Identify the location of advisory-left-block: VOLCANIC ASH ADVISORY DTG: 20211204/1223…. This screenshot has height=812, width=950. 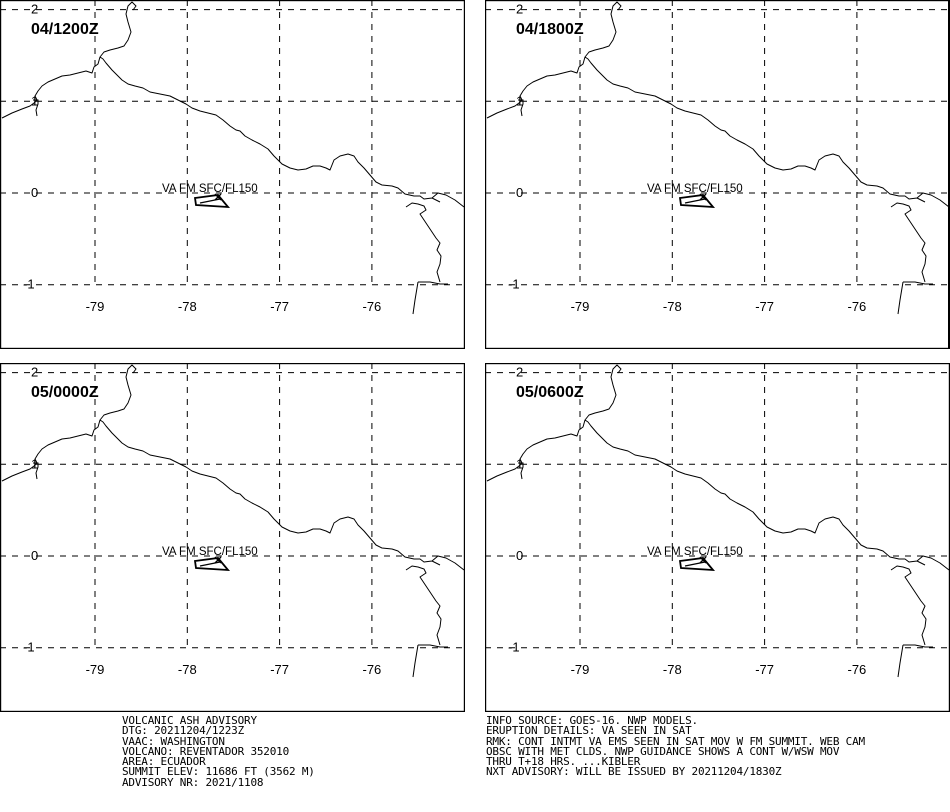
(218, 751).